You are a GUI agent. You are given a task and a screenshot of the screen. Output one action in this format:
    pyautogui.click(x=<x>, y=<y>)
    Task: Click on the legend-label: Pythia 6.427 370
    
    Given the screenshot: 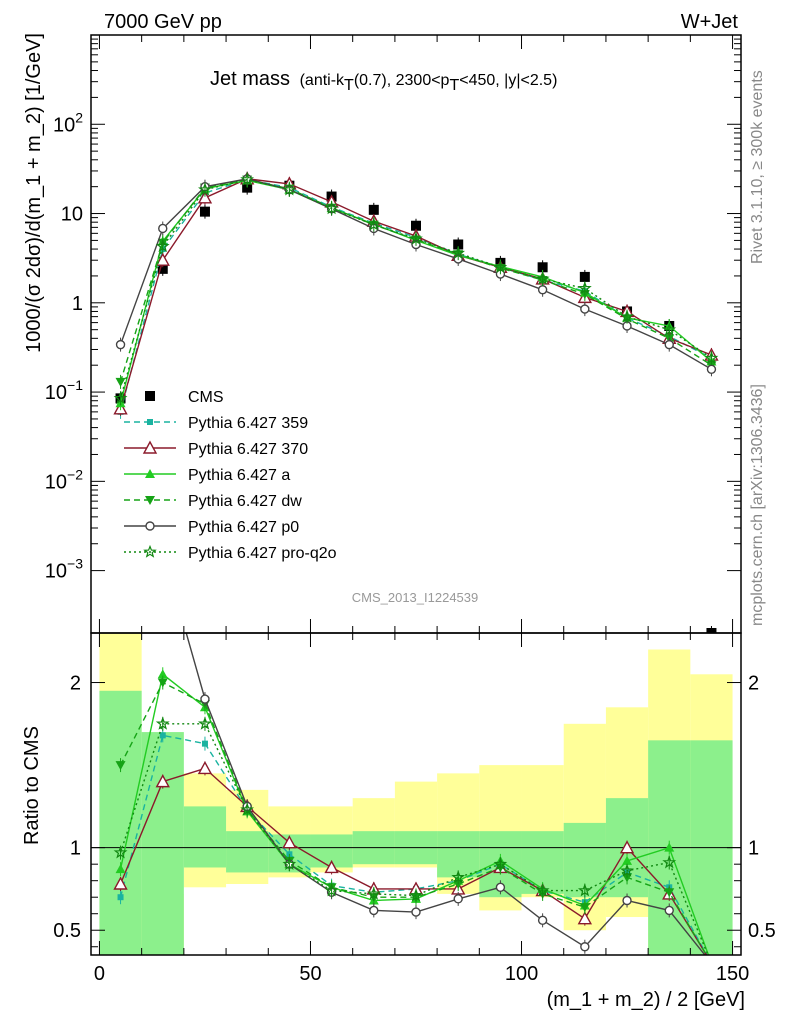 What is the action you would take?
    pyautogui.click(x=248, y=449)
    